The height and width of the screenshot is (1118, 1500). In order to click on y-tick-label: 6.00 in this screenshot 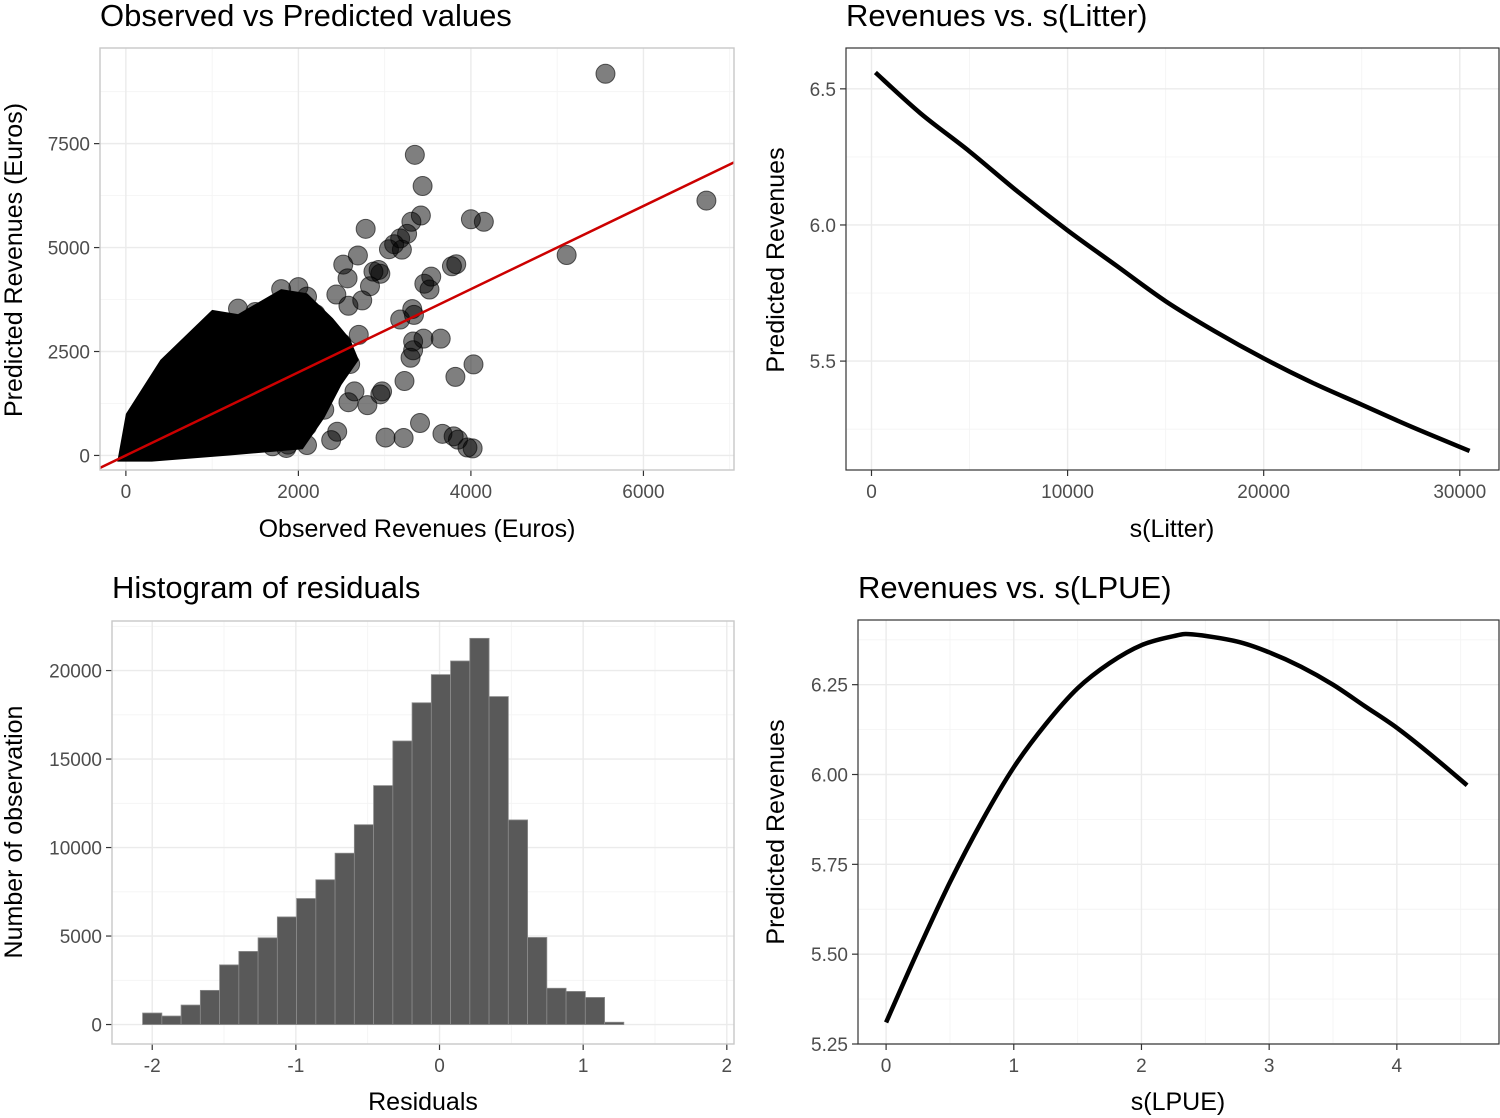, I will do `click(829, 776)`.